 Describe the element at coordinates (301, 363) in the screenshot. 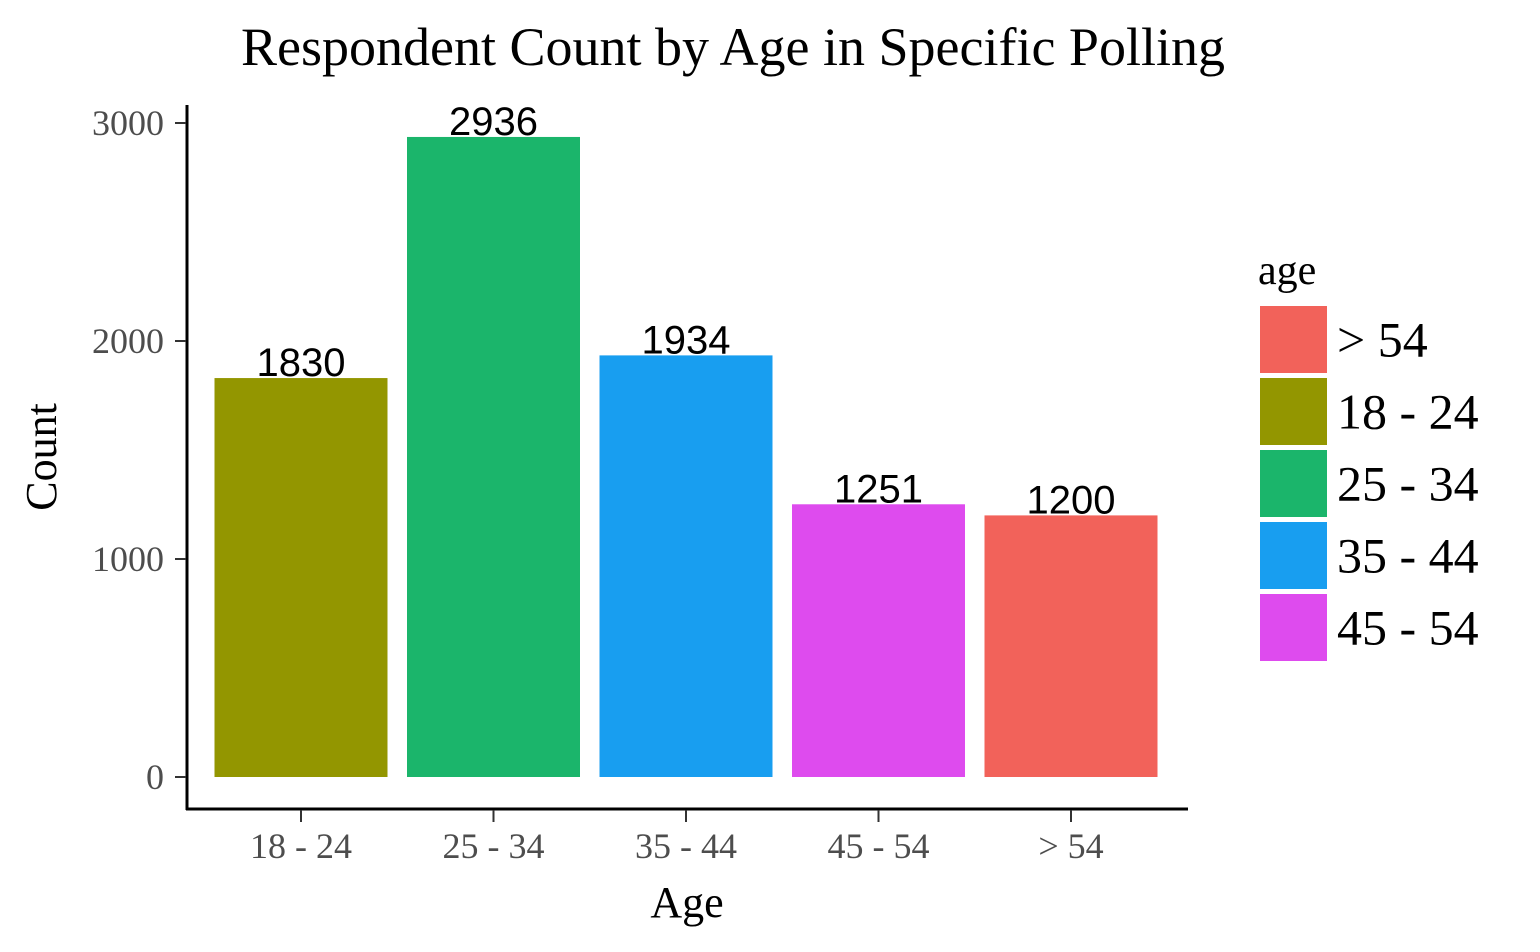

I see `bar-data-label: 1830` at that location.